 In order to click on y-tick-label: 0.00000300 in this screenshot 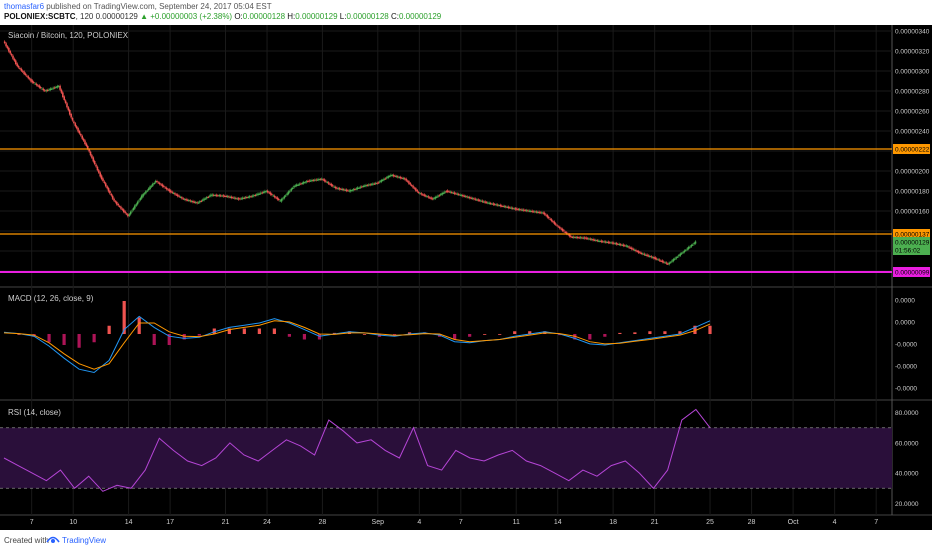, I will do `click(912, 72)`.